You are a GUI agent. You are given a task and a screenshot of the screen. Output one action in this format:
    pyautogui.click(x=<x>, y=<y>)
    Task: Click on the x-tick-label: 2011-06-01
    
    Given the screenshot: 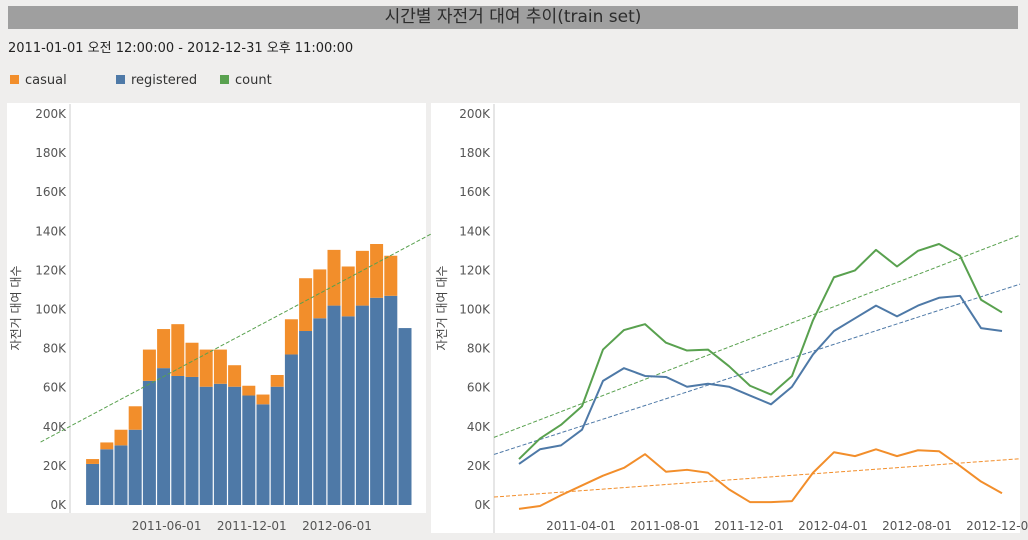 What is the action you would take?
    pyautogui.click(x=167, y=526)
    